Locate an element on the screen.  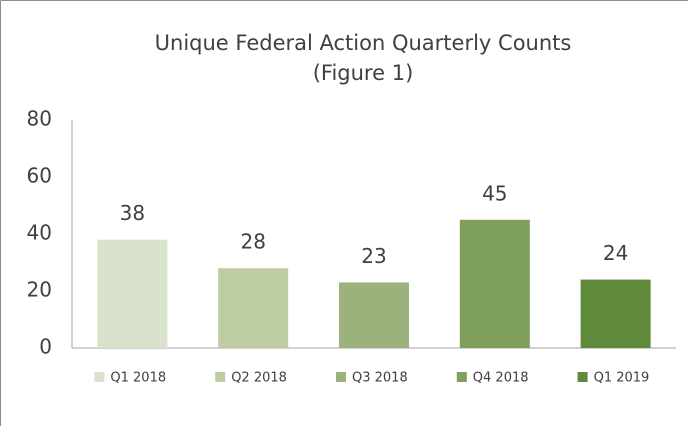
y-tick-label: 60 is located at coordinates (39, 176).